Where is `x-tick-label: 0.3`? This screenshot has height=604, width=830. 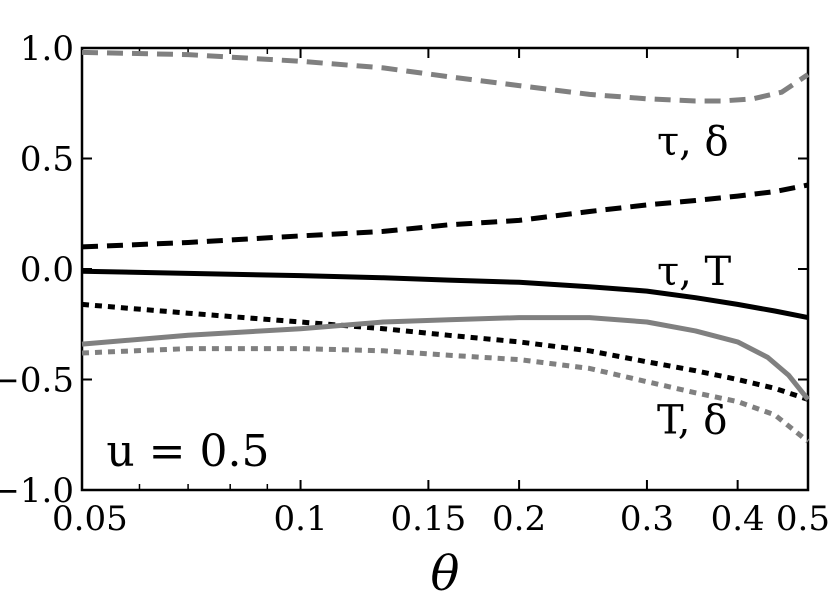 x-tick-label: 0.3 is located at coordinates (647, 519).